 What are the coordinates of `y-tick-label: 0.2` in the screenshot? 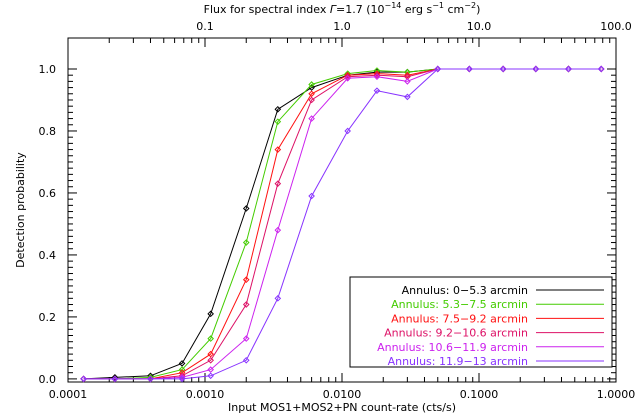 It's located at (48, 317).